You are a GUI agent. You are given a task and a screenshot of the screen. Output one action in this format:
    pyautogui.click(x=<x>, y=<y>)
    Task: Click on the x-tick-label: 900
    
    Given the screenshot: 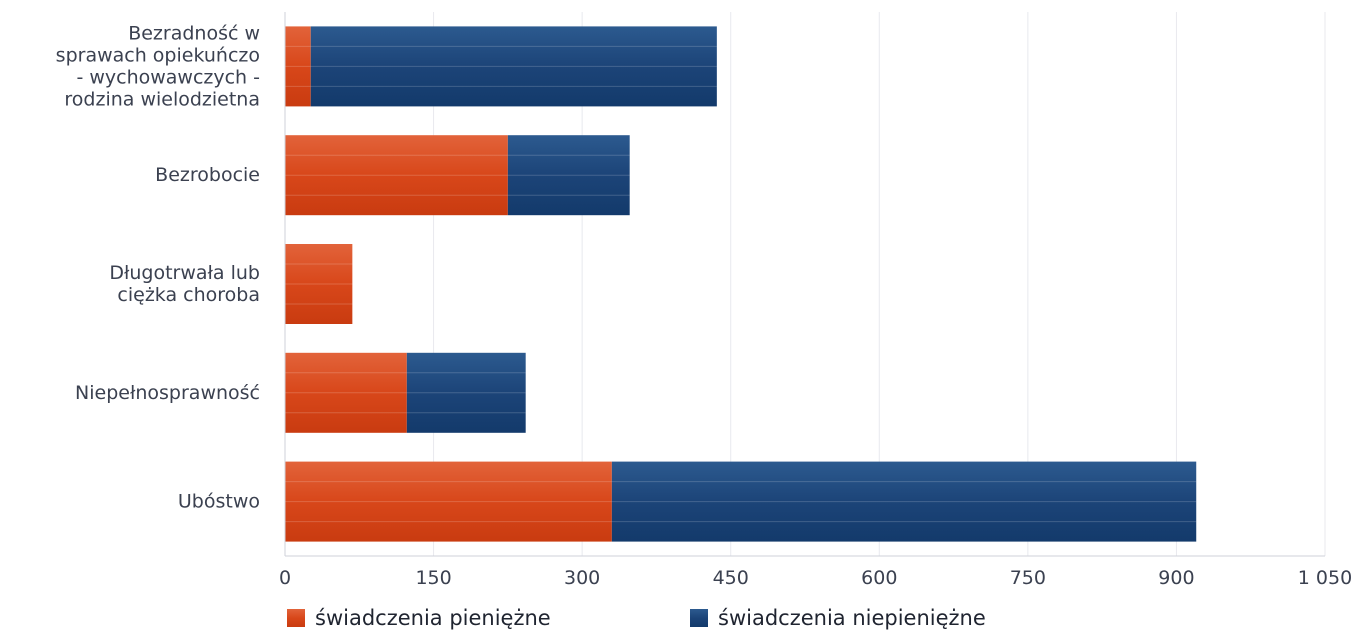 What is the action you would take?
    pyautogui.click(x=1176, y=578)
    